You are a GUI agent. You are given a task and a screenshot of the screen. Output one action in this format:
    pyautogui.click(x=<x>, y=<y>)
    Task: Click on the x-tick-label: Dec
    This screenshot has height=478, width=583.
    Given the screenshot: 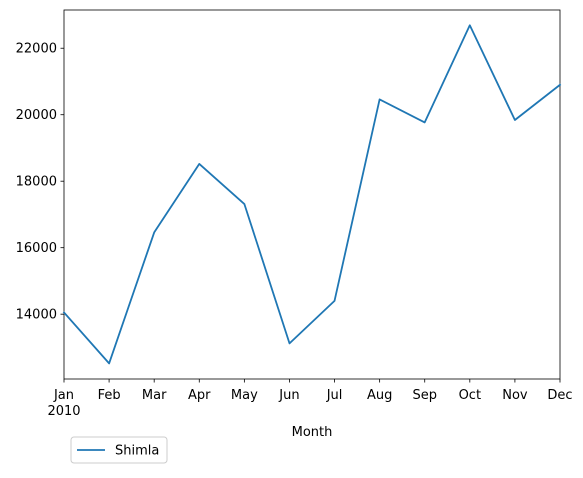 What is the action you would take?
    pyautogui.click(x=559, y=395)
    